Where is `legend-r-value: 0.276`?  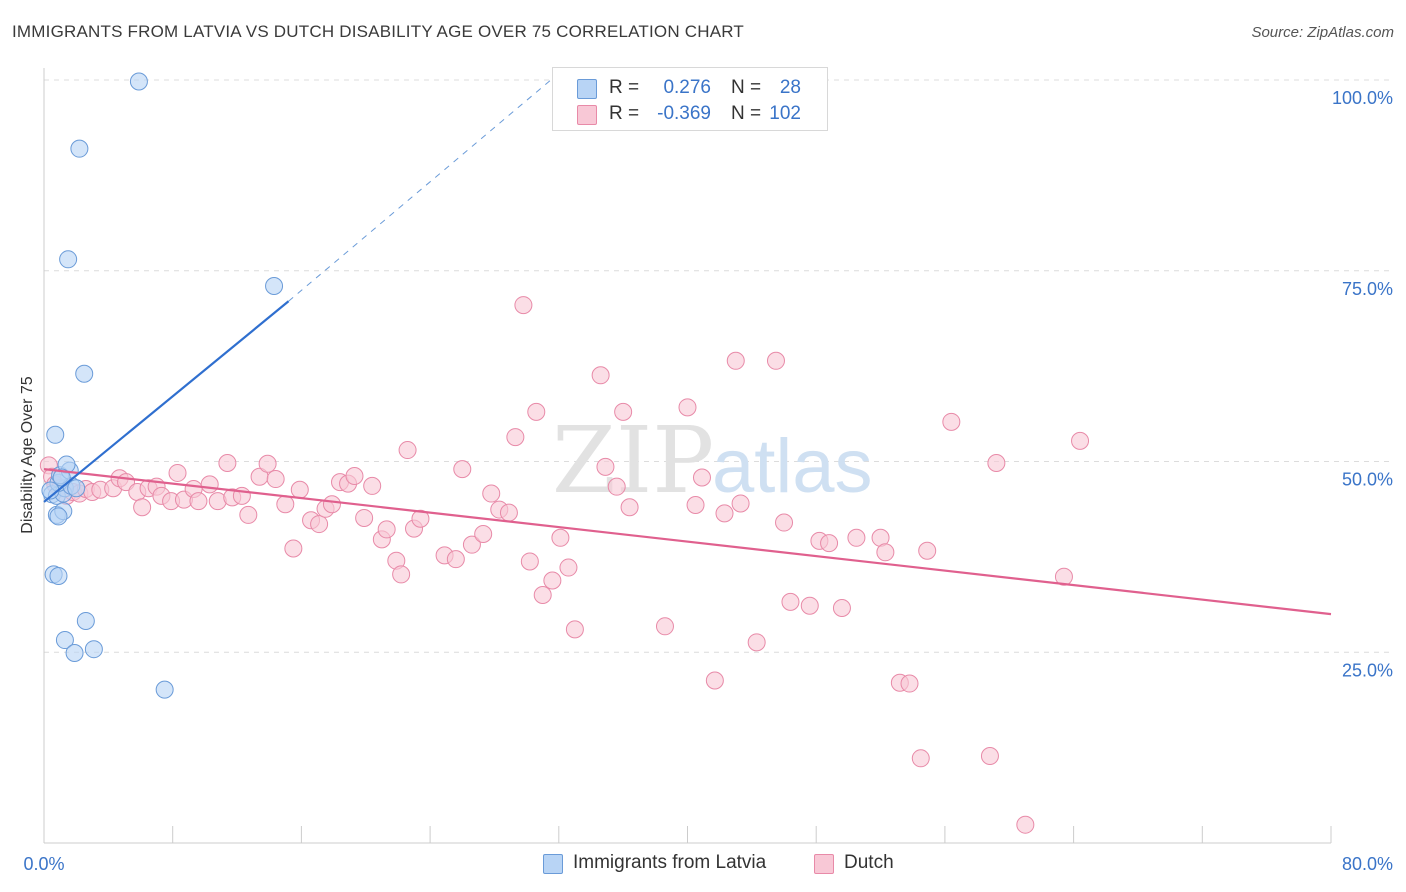
legend-r-value: 0.276 is located at coordinates (687, 87).